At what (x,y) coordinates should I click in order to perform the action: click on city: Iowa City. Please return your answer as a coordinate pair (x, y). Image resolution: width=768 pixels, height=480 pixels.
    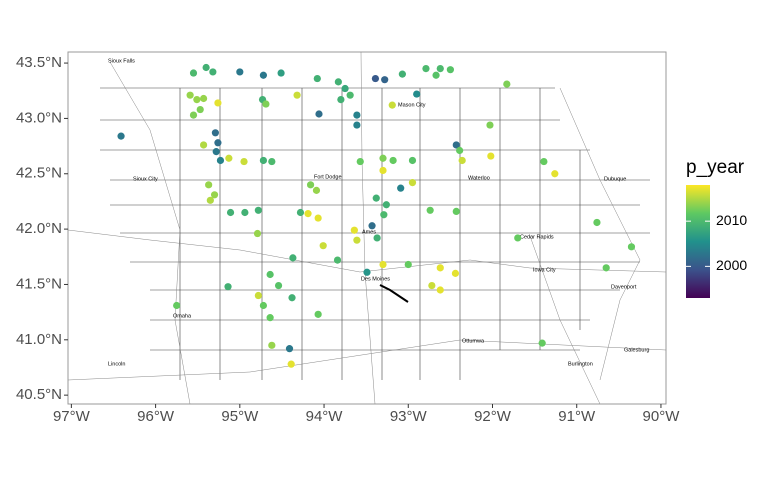
    Looking at the image, I should click on (544, 270).